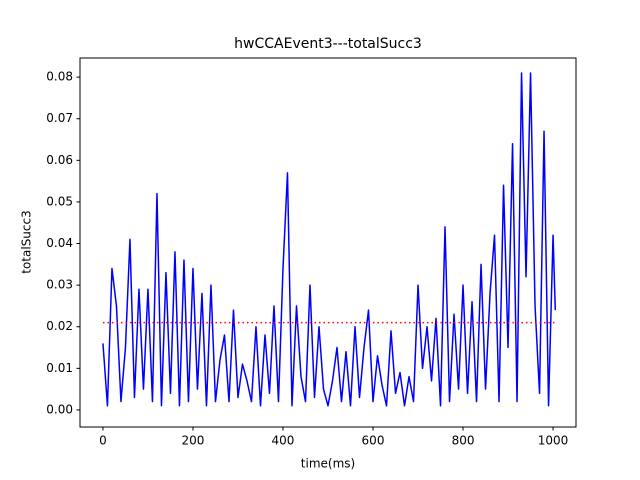 The height and width of the screenshot is (480, 640). What do you see at coordinates (463, 441) in the screenshot?
I see `x-tick-label: 800` at bounding box center [463, 441].